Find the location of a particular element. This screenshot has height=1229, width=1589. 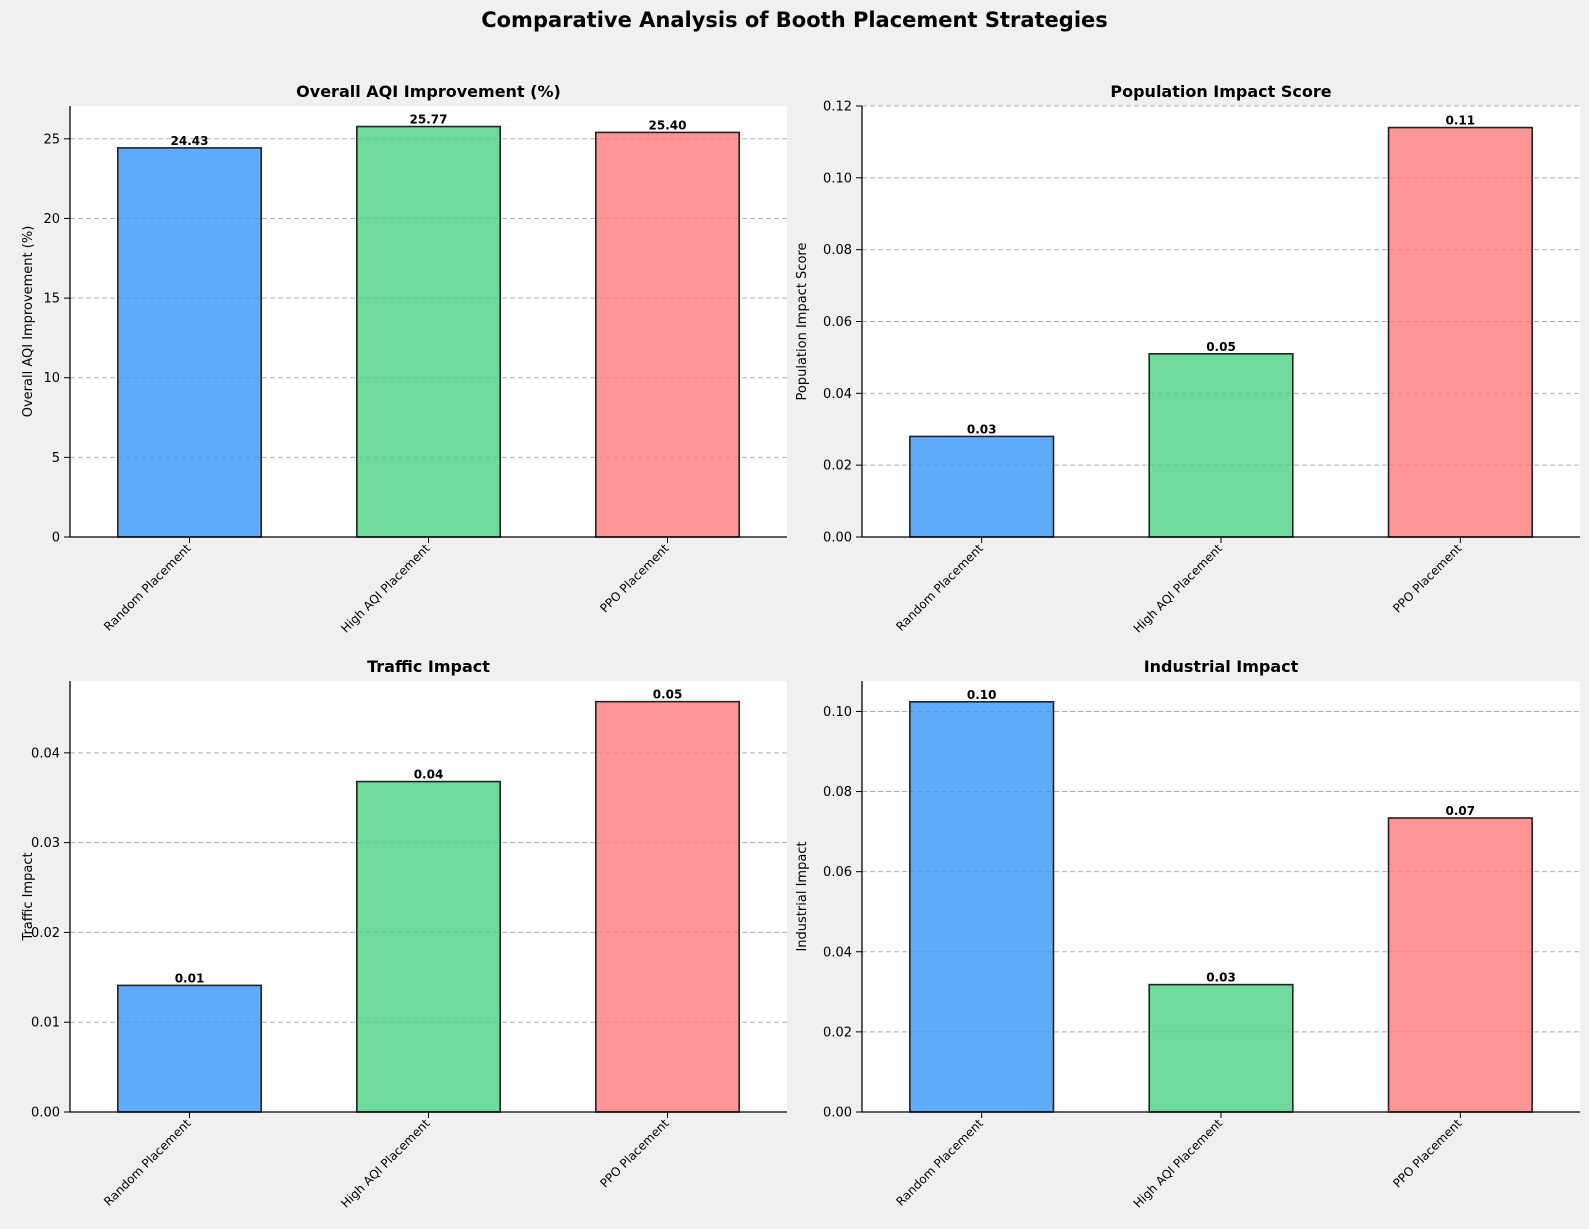

y-tick-label: 5 is located at coordinates (56, 458).